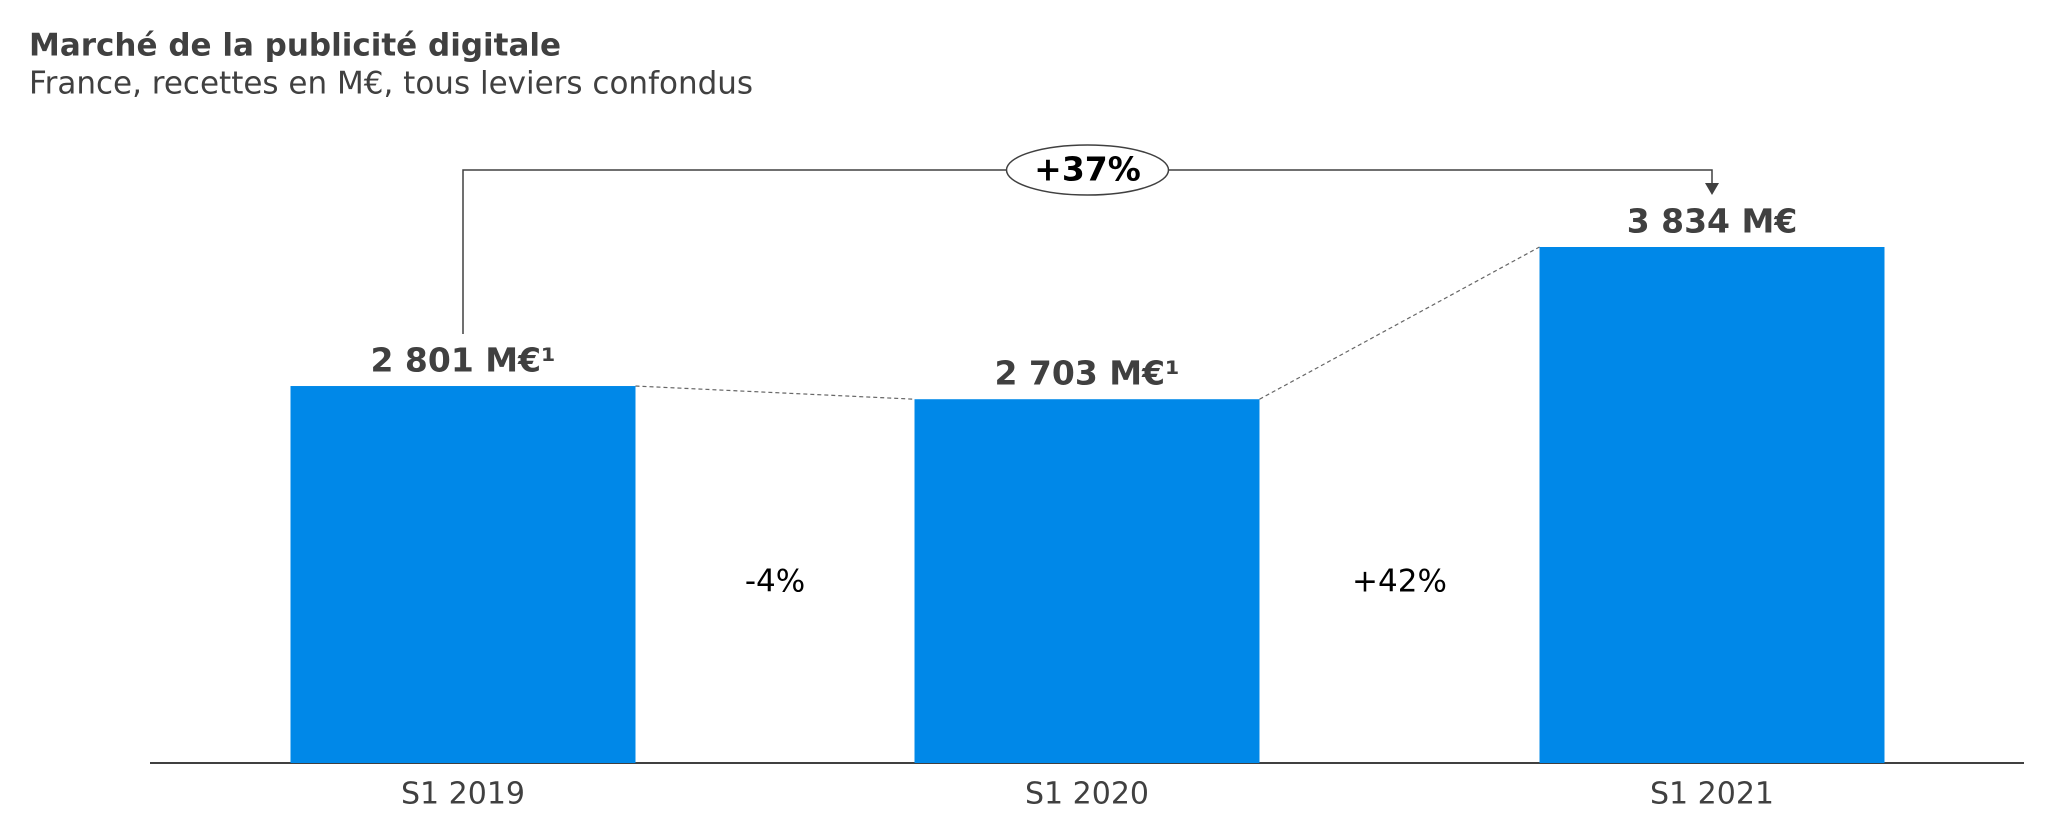  Describe the element at coordinates (1399, 582) in the screenshot. I see `change-label: +42%` at that location.